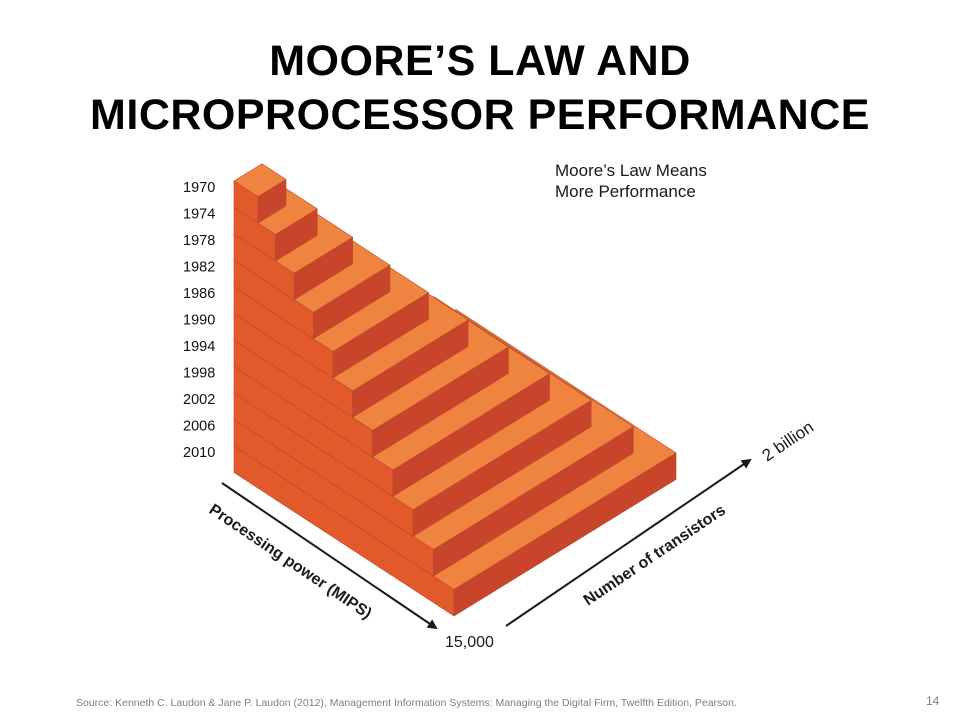 Image resolution: width=960 pixels, height=720 pixels. I want to click on year-label: 1994, so click(199, 347).